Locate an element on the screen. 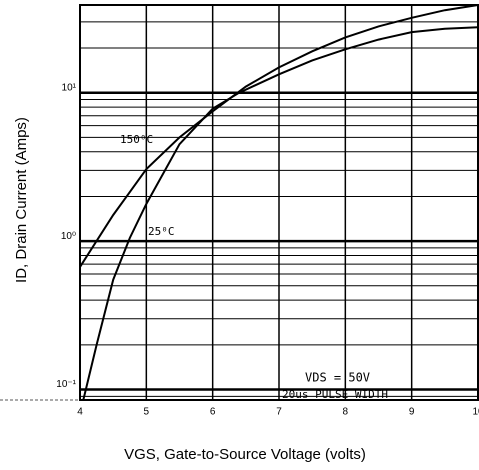 The width and height of the screenshot is (479, 470). x-tick-label: 10 is located at coordinates (475, 412).